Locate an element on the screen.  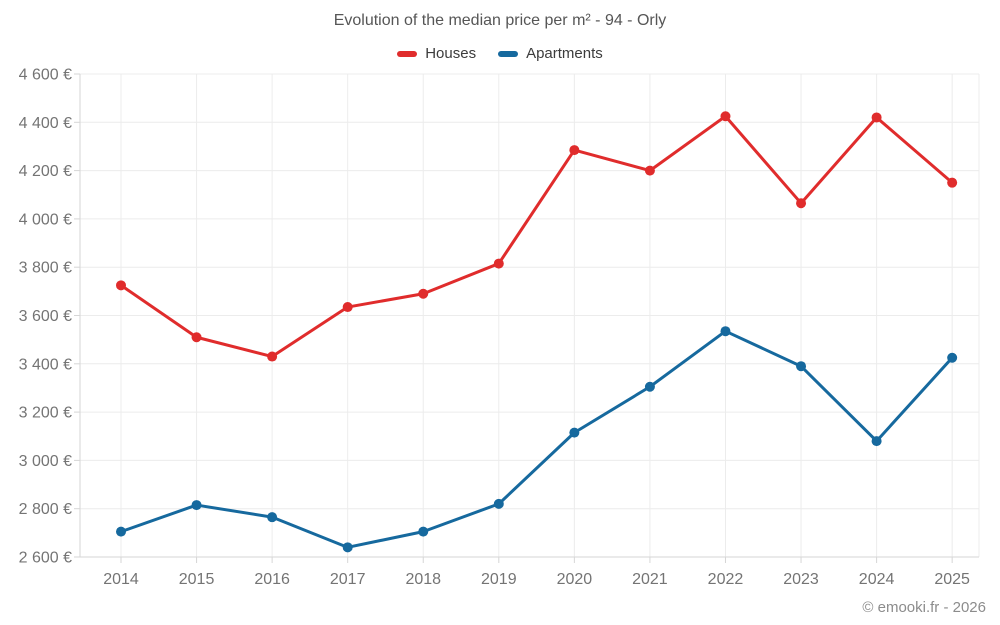
point-houses-2016 is located at coordinates (272, 356).